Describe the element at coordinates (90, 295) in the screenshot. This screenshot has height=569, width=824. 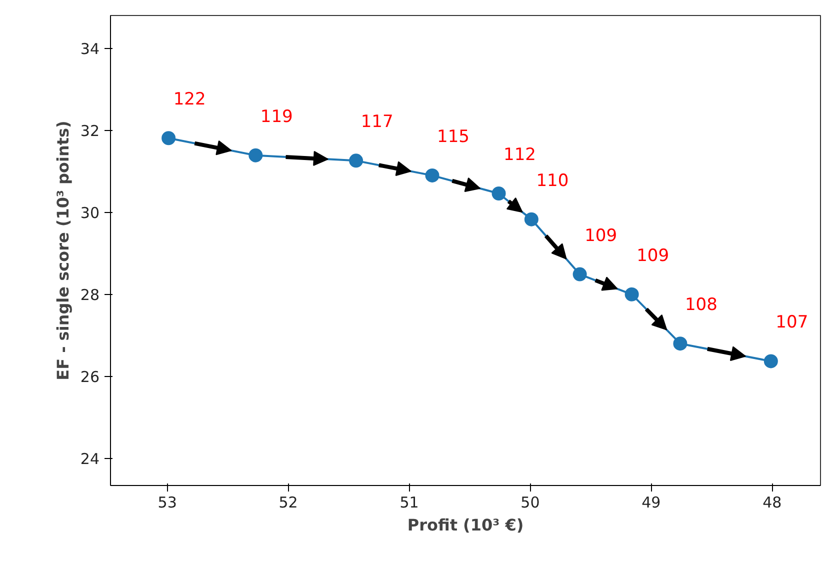
I see `y-tick-label: 28` at that location.